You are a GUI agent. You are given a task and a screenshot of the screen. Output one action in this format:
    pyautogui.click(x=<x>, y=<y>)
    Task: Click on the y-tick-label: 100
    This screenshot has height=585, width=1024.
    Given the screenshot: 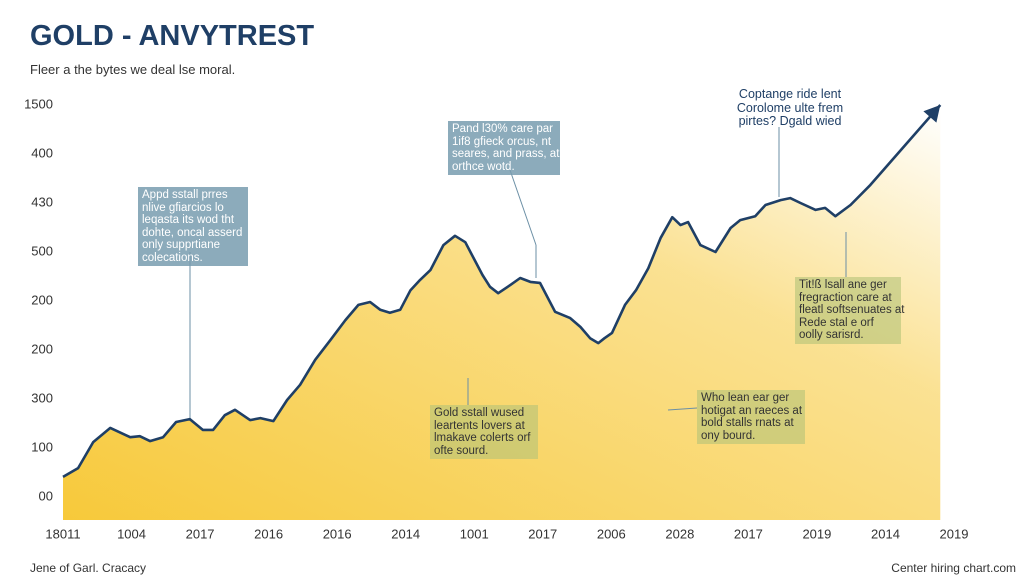 What is the action you would take?
    pyautogui.click(x=42, y=446)
    